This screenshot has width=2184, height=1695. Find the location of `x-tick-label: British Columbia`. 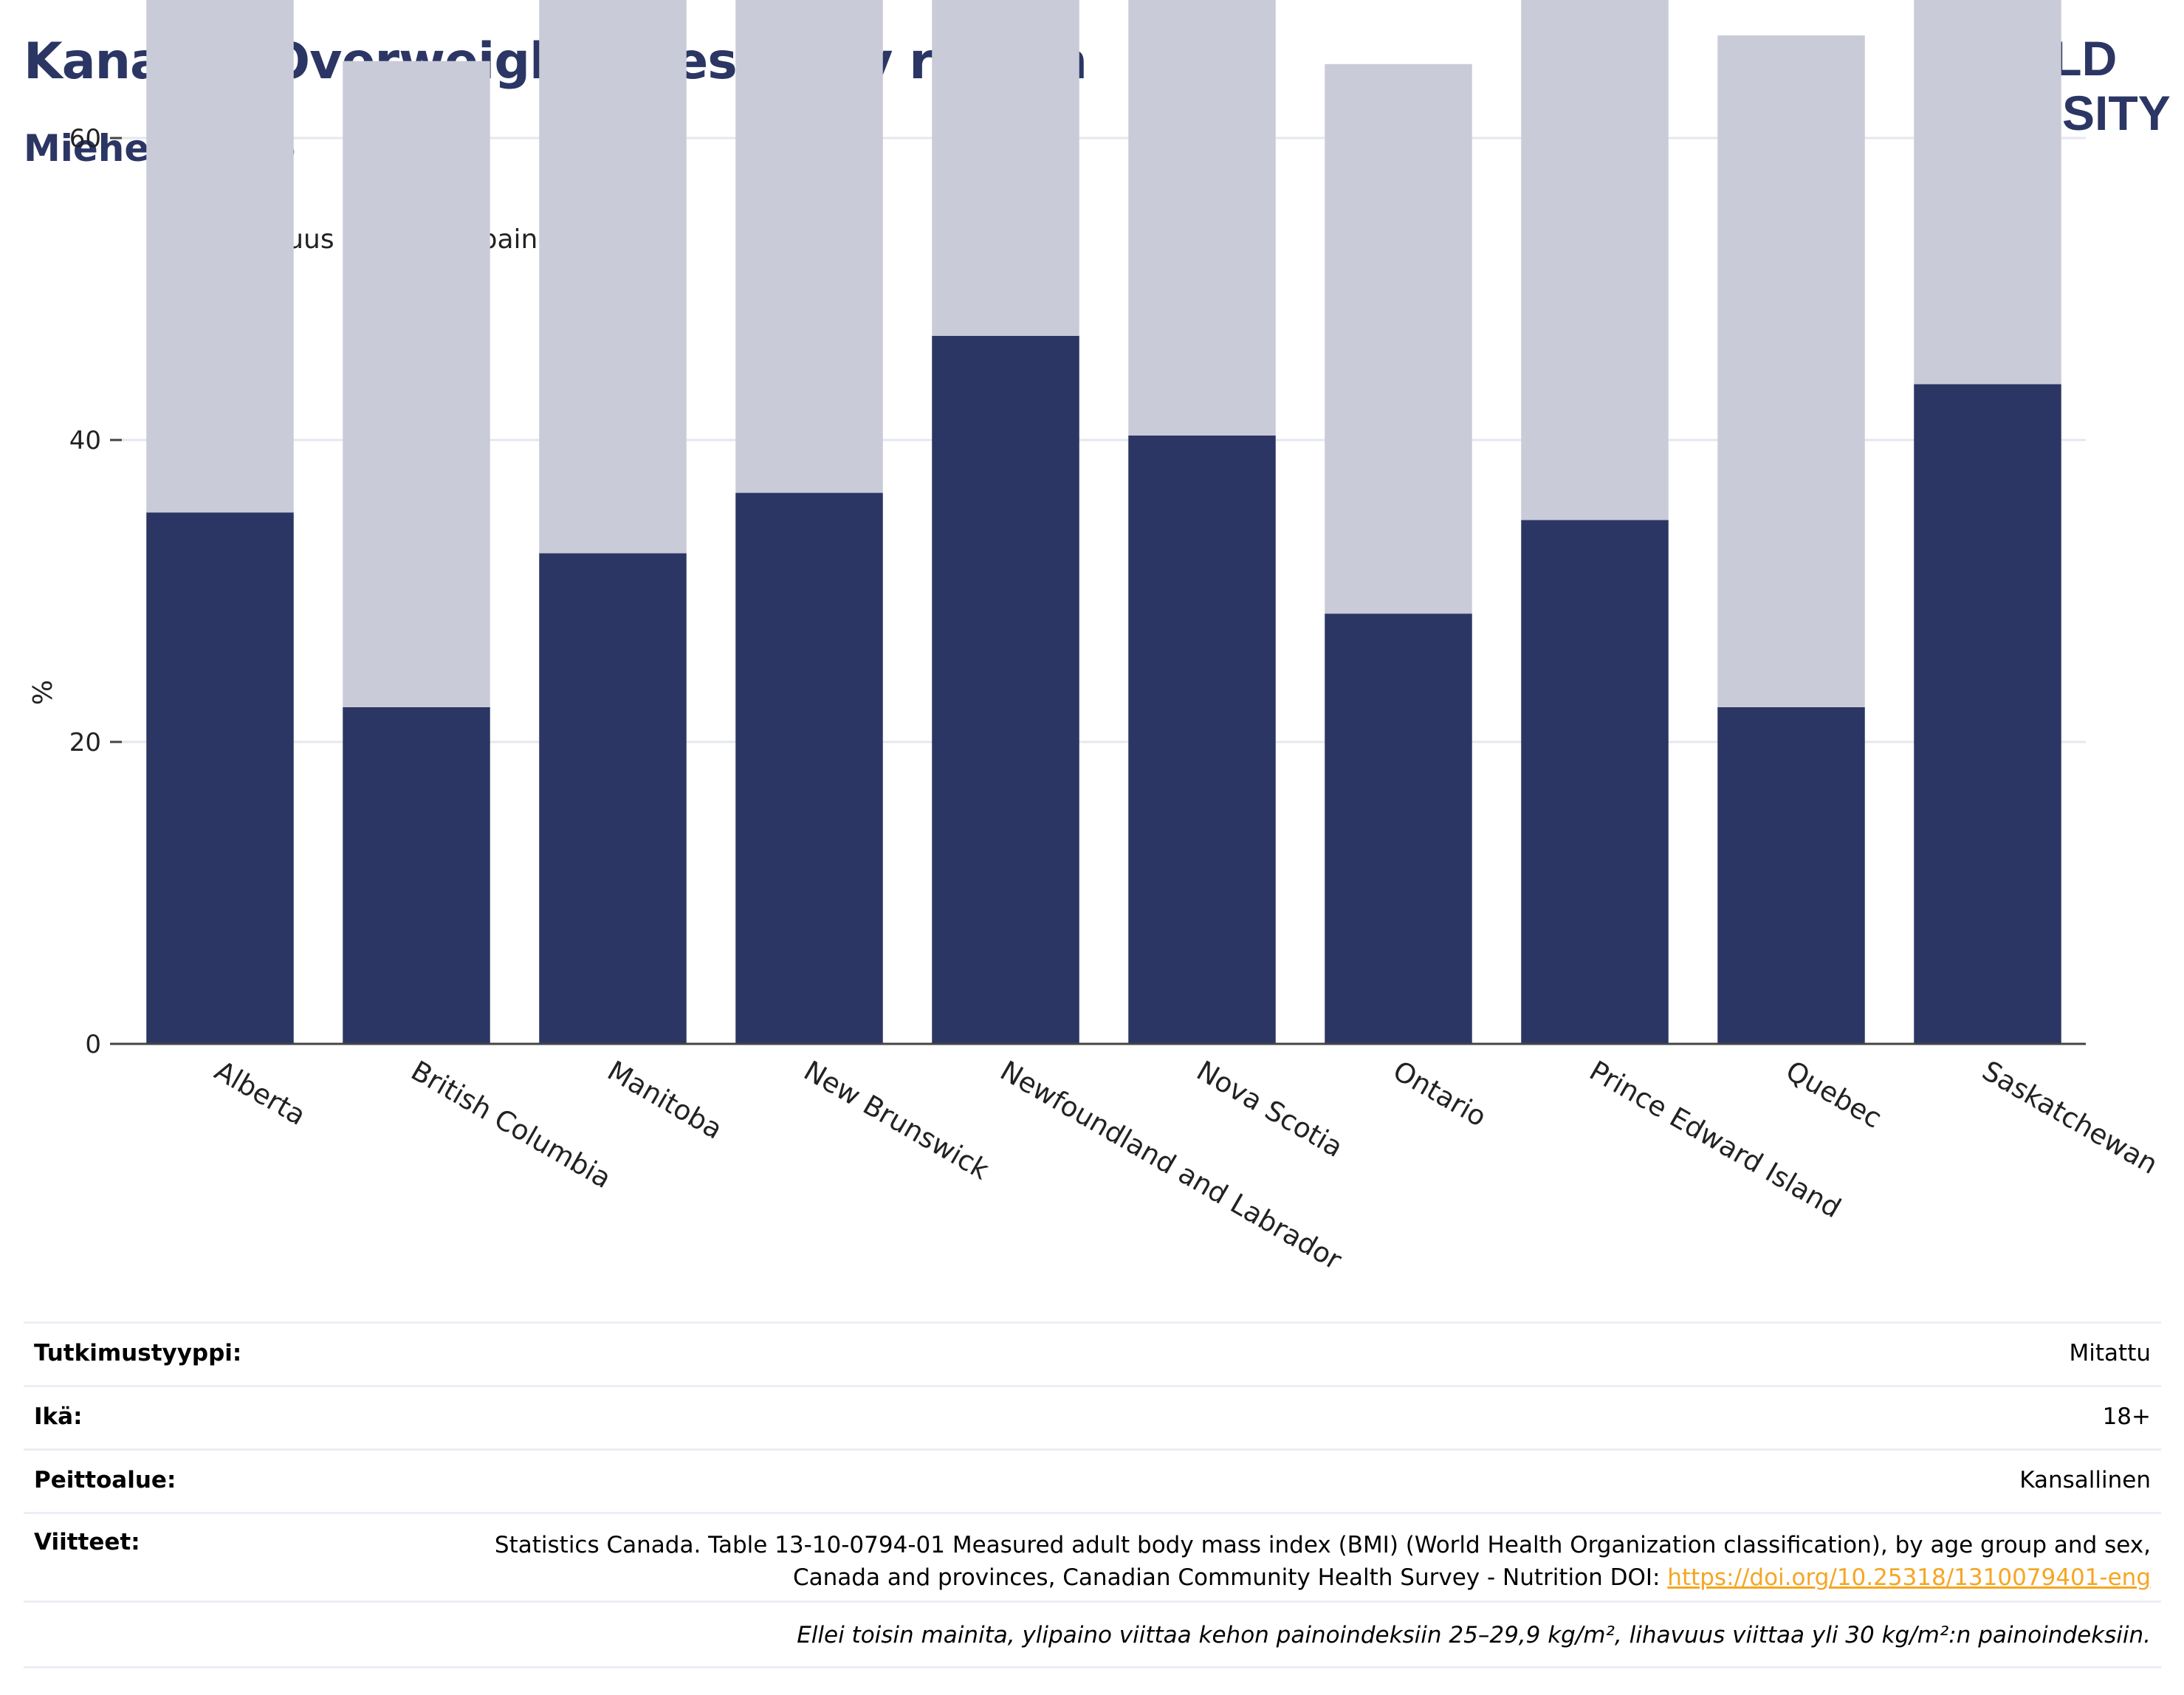

x-tick-label: British Columbia is located at coordinates (512, 1125).